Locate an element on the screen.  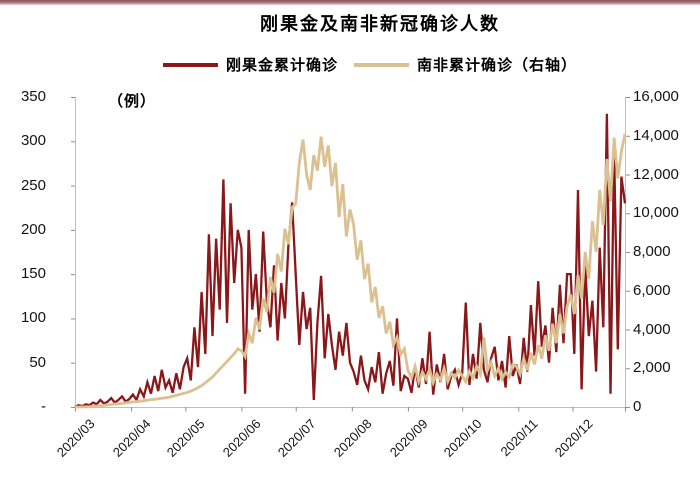
x-axis-tick-label: 2020/10 is located at coordinates (462, 438).